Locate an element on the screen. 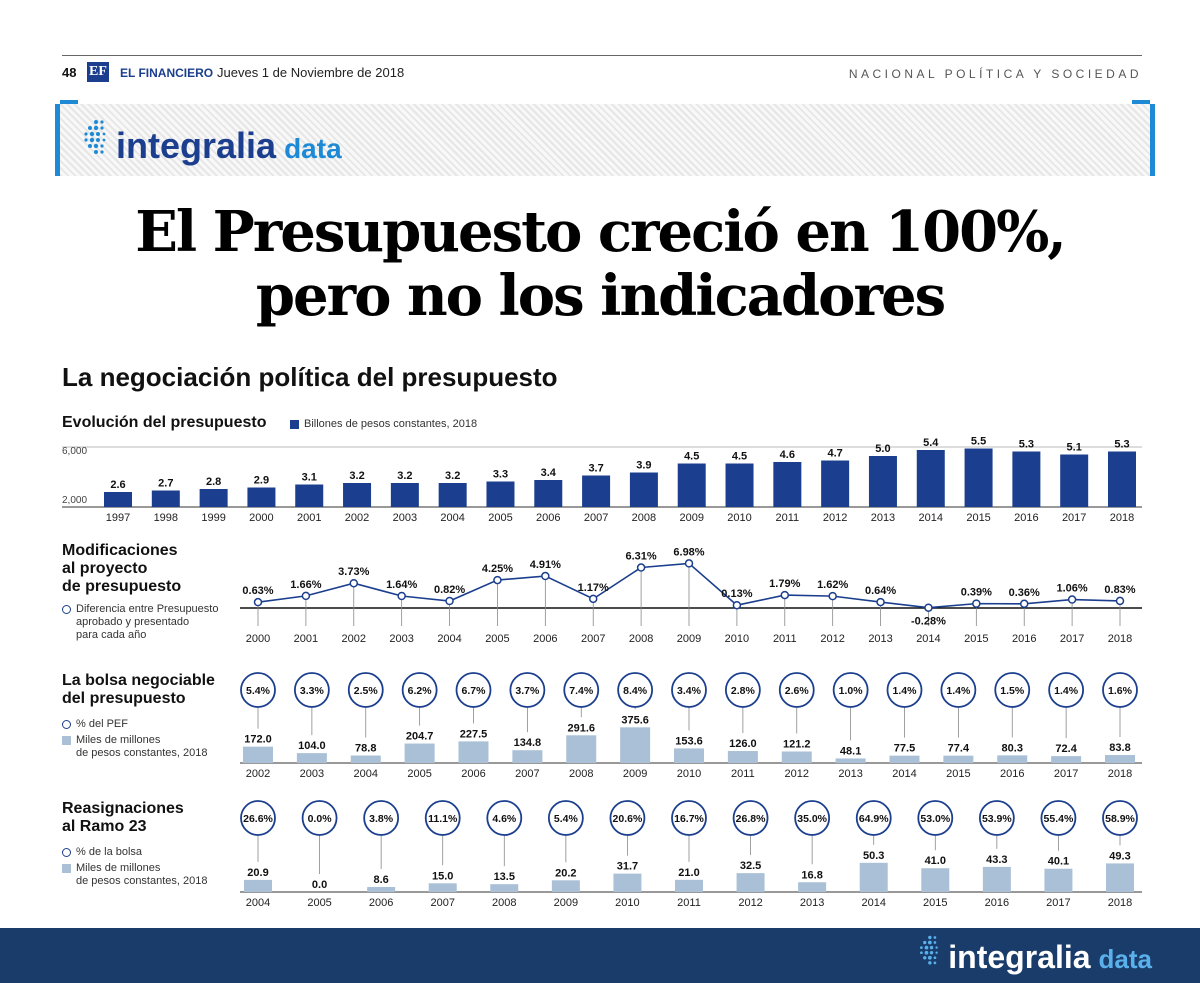  pct-badge-label: 64.9% is located at coordinates (874, 819).